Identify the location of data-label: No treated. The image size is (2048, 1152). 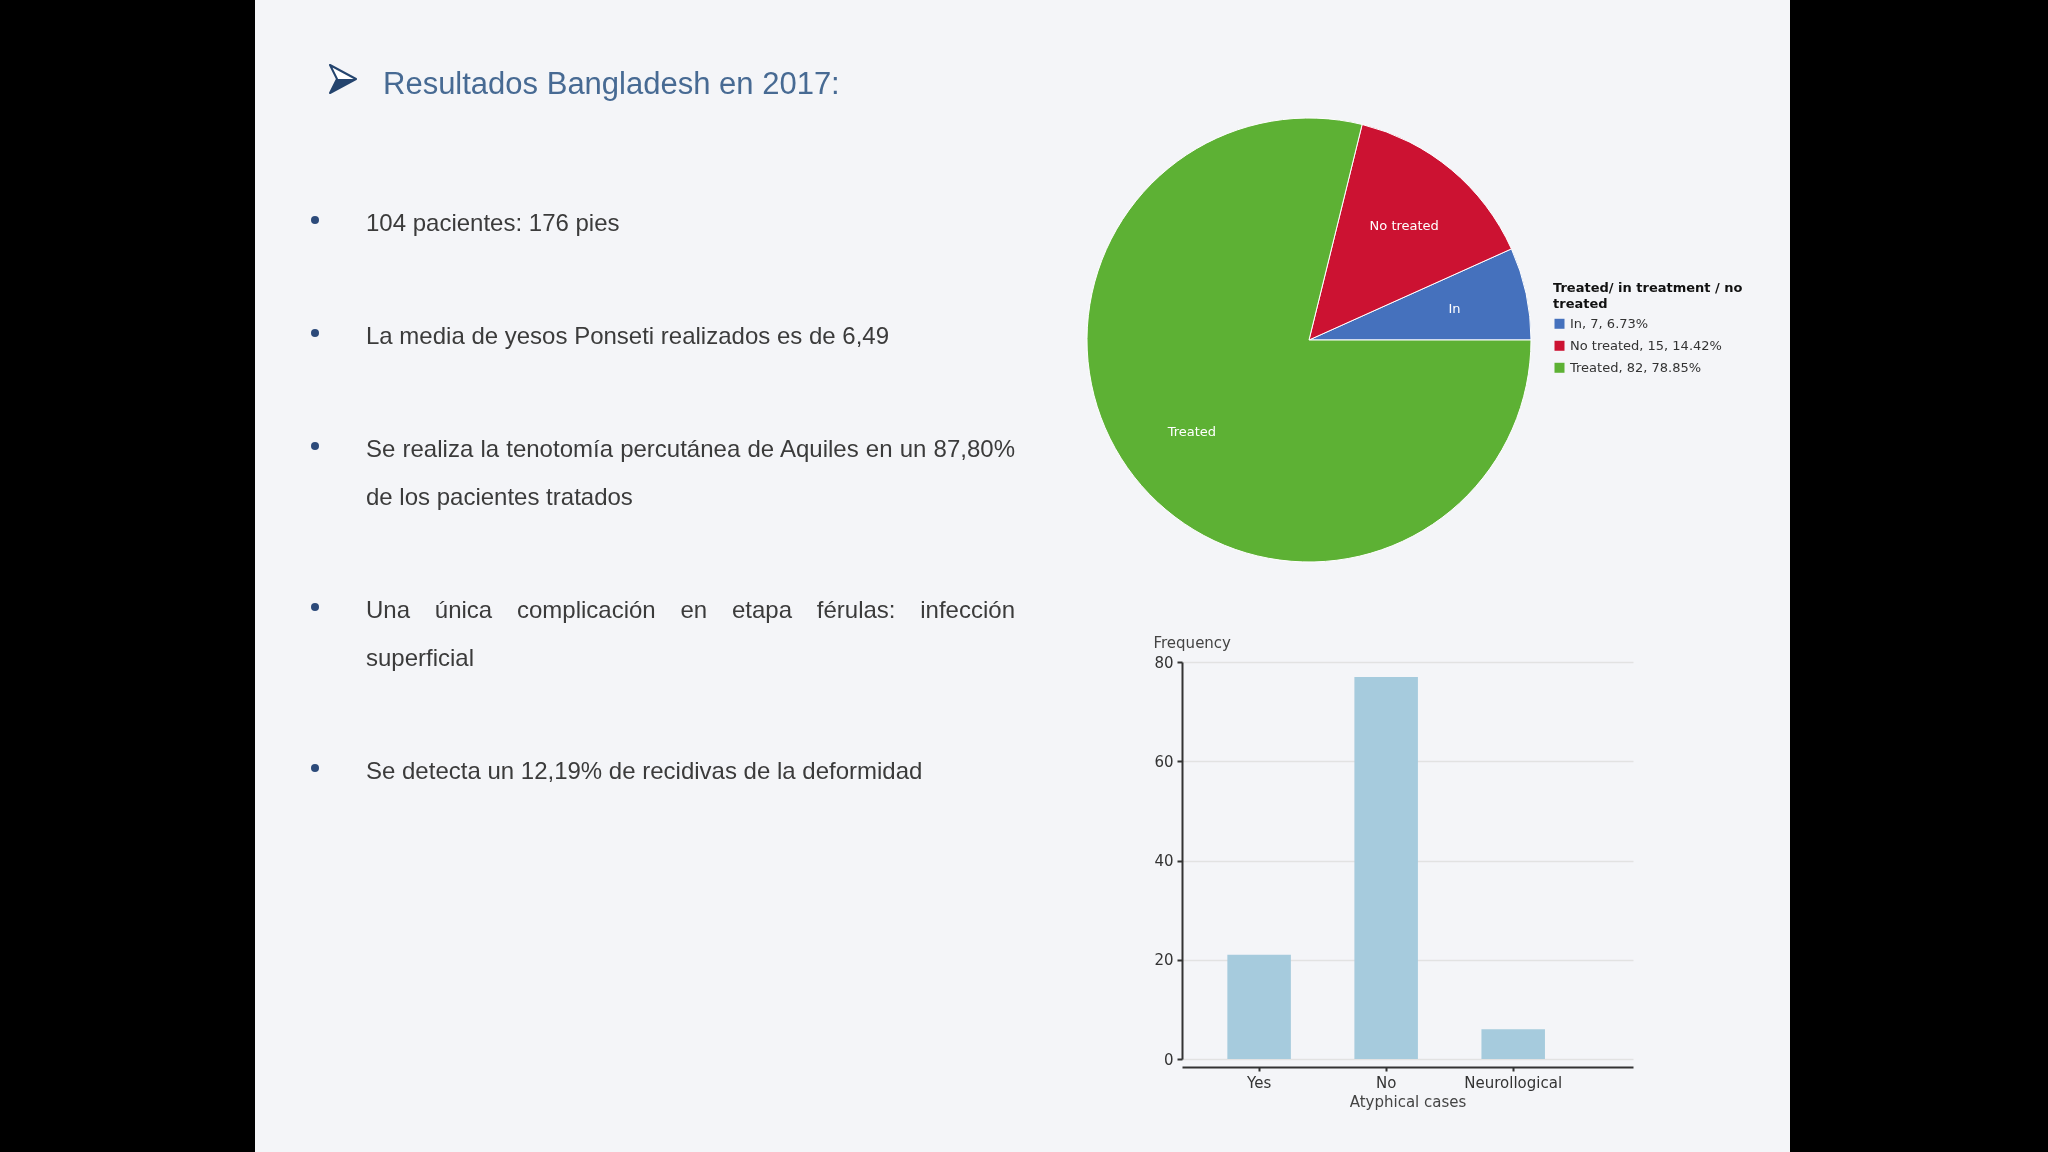
(1404, 225).